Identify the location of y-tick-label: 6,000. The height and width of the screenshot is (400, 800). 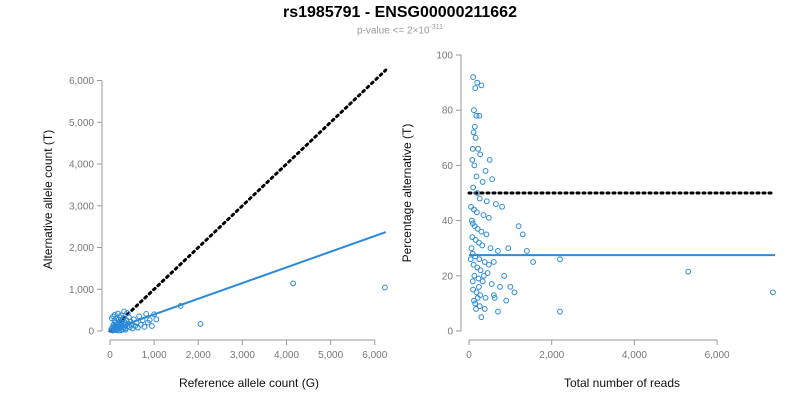
(81, 81).